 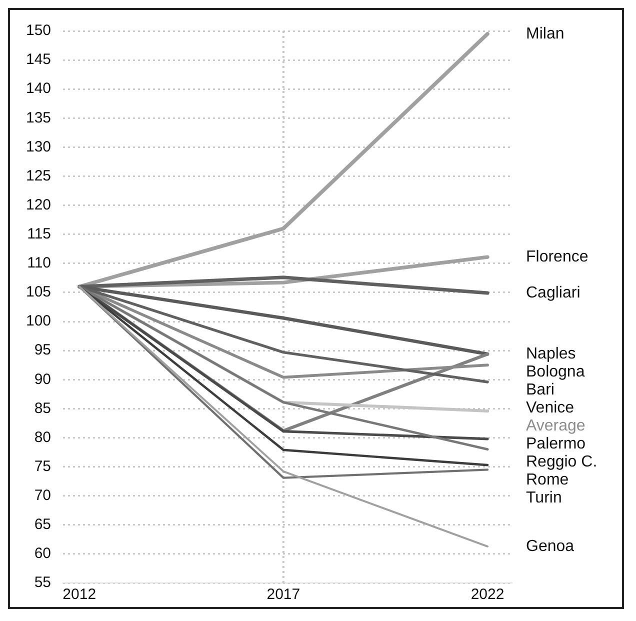 What do you see at coordinates (39, 31) in the screenshot?
I see `y-tick-label: 150` at bounding box center [39, 31].